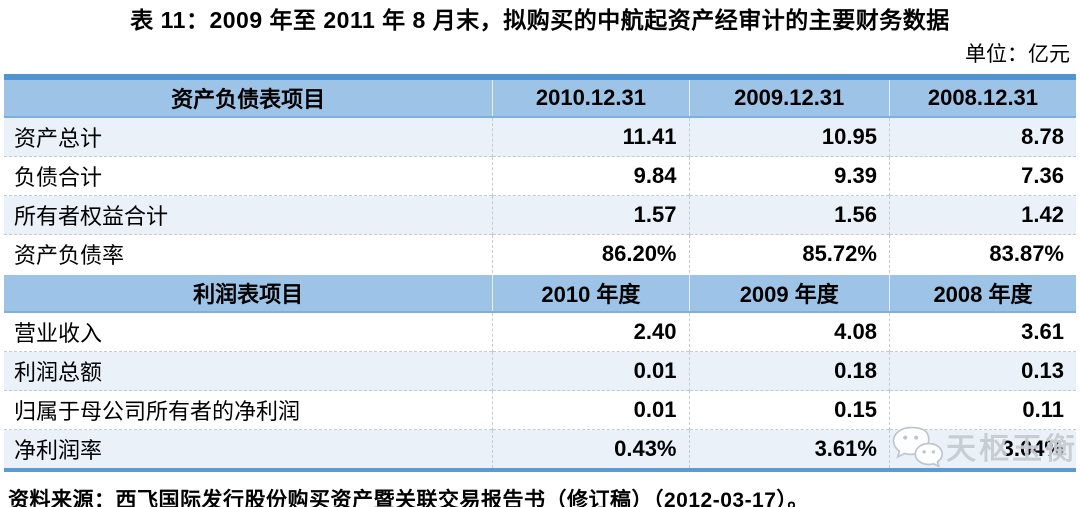  I want to click on row-label: 资产总计, so click(248, 136).